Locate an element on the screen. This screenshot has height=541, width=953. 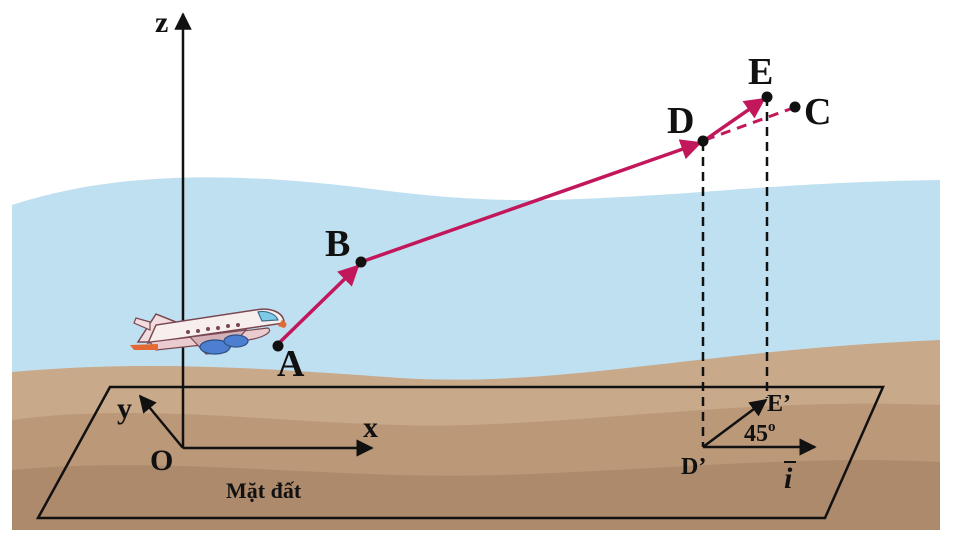
label-D-prime: D’ is located at coordinates (693, 467).